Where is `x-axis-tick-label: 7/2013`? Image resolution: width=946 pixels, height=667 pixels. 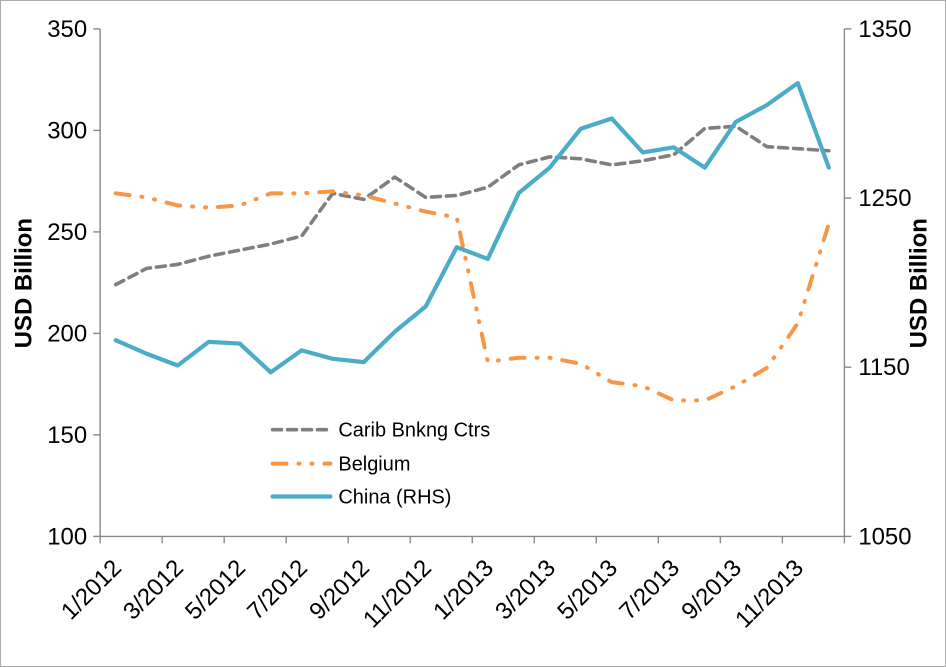
x-axis-tick-label: 7/2013 is located at coordinates (649, 589).